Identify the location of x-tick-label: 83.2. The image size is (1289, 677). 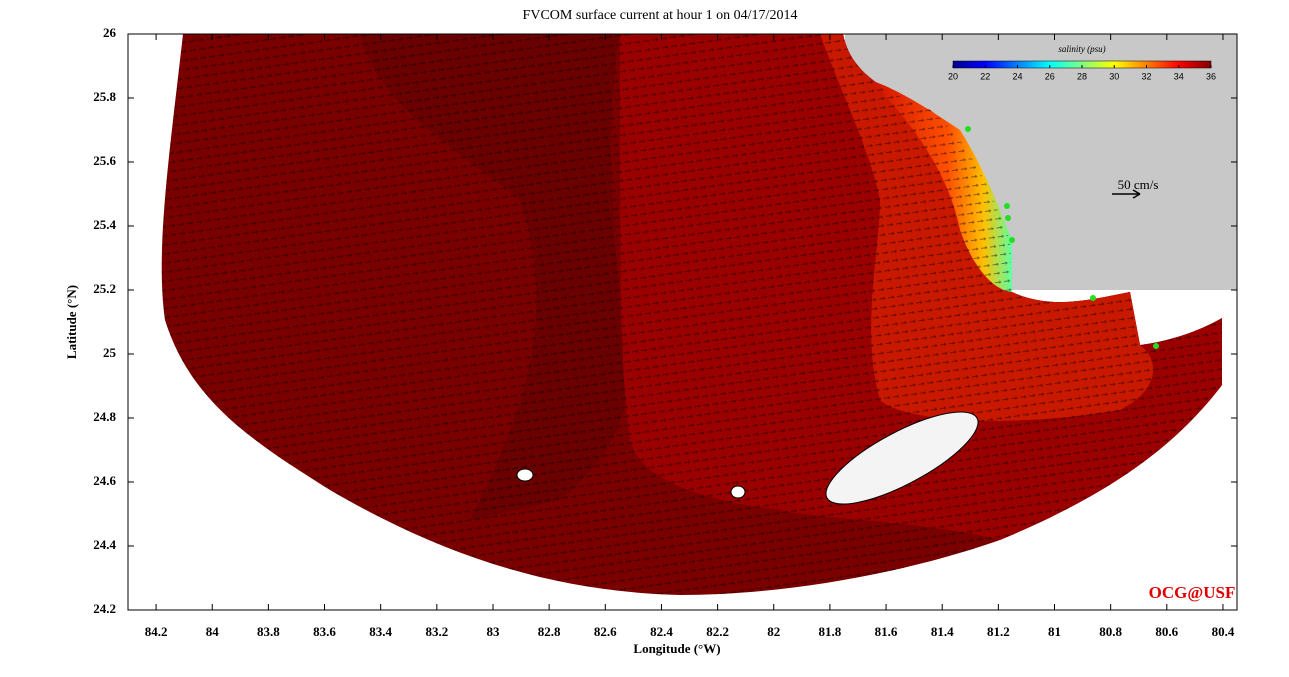
(436, 631).